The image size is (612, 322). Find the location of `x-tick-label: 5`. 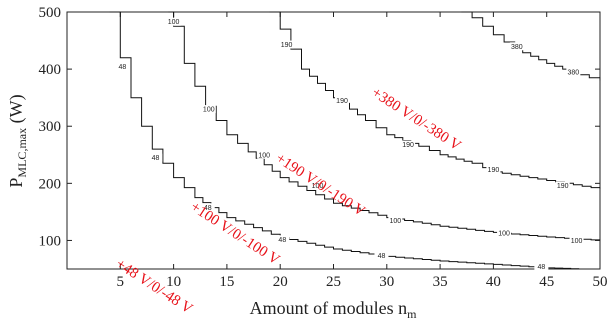

x-tick-label: 5 is located at coordinates (121, 282).